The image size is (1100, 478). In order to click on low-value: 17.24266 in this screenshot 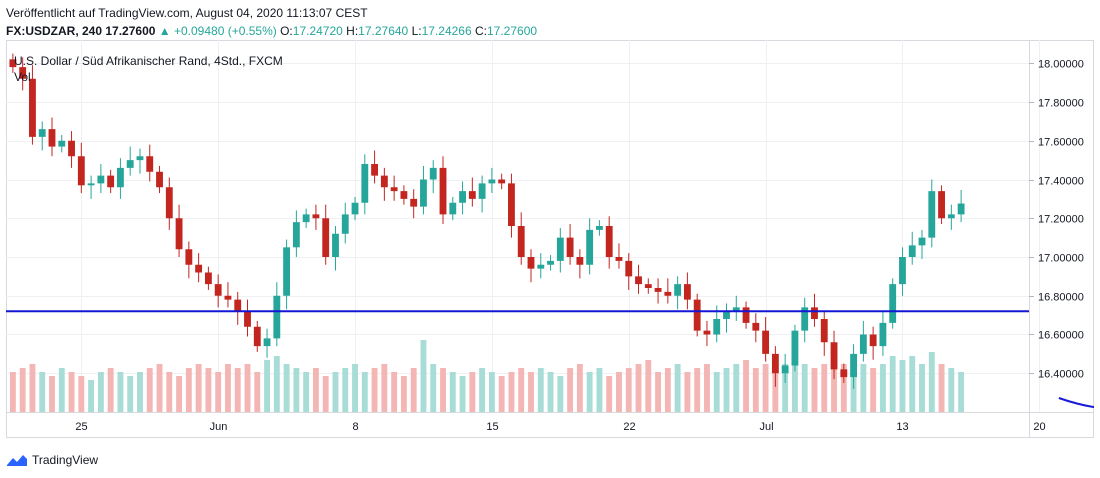, I will do `click(446, 31)`.